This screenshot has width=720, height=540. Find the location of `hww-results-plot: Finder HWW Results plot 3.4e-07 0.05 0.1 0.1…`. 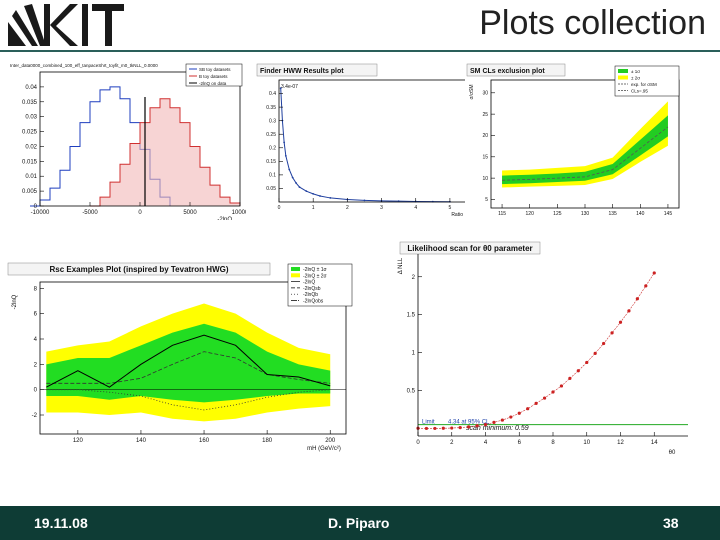

hww-results-plot: Finder HWW Results plot 3.4e-07 0.05 0.1 0.1… is located at coordinates (364, 141).